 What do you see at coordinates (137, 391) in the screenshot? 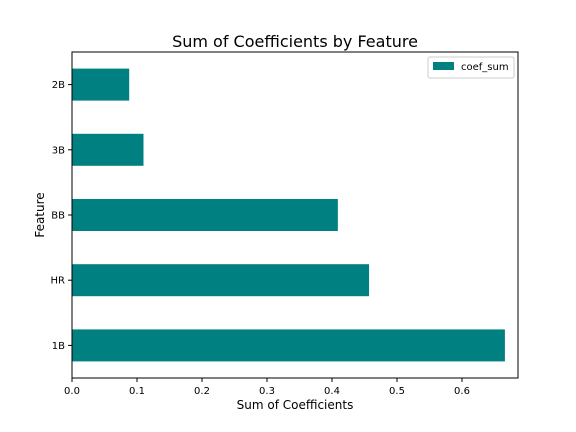
I see `x-tick-label: 0.1` at bounding box center [137, 391].